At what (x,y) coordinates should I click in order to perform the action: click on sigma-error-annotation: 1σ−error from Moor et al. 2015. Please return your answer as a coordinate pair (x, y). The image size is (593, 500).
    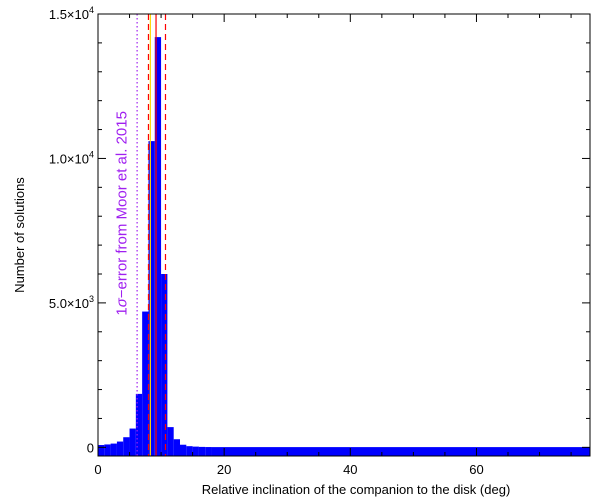
    Looking at the image, I should click on (121, 213).